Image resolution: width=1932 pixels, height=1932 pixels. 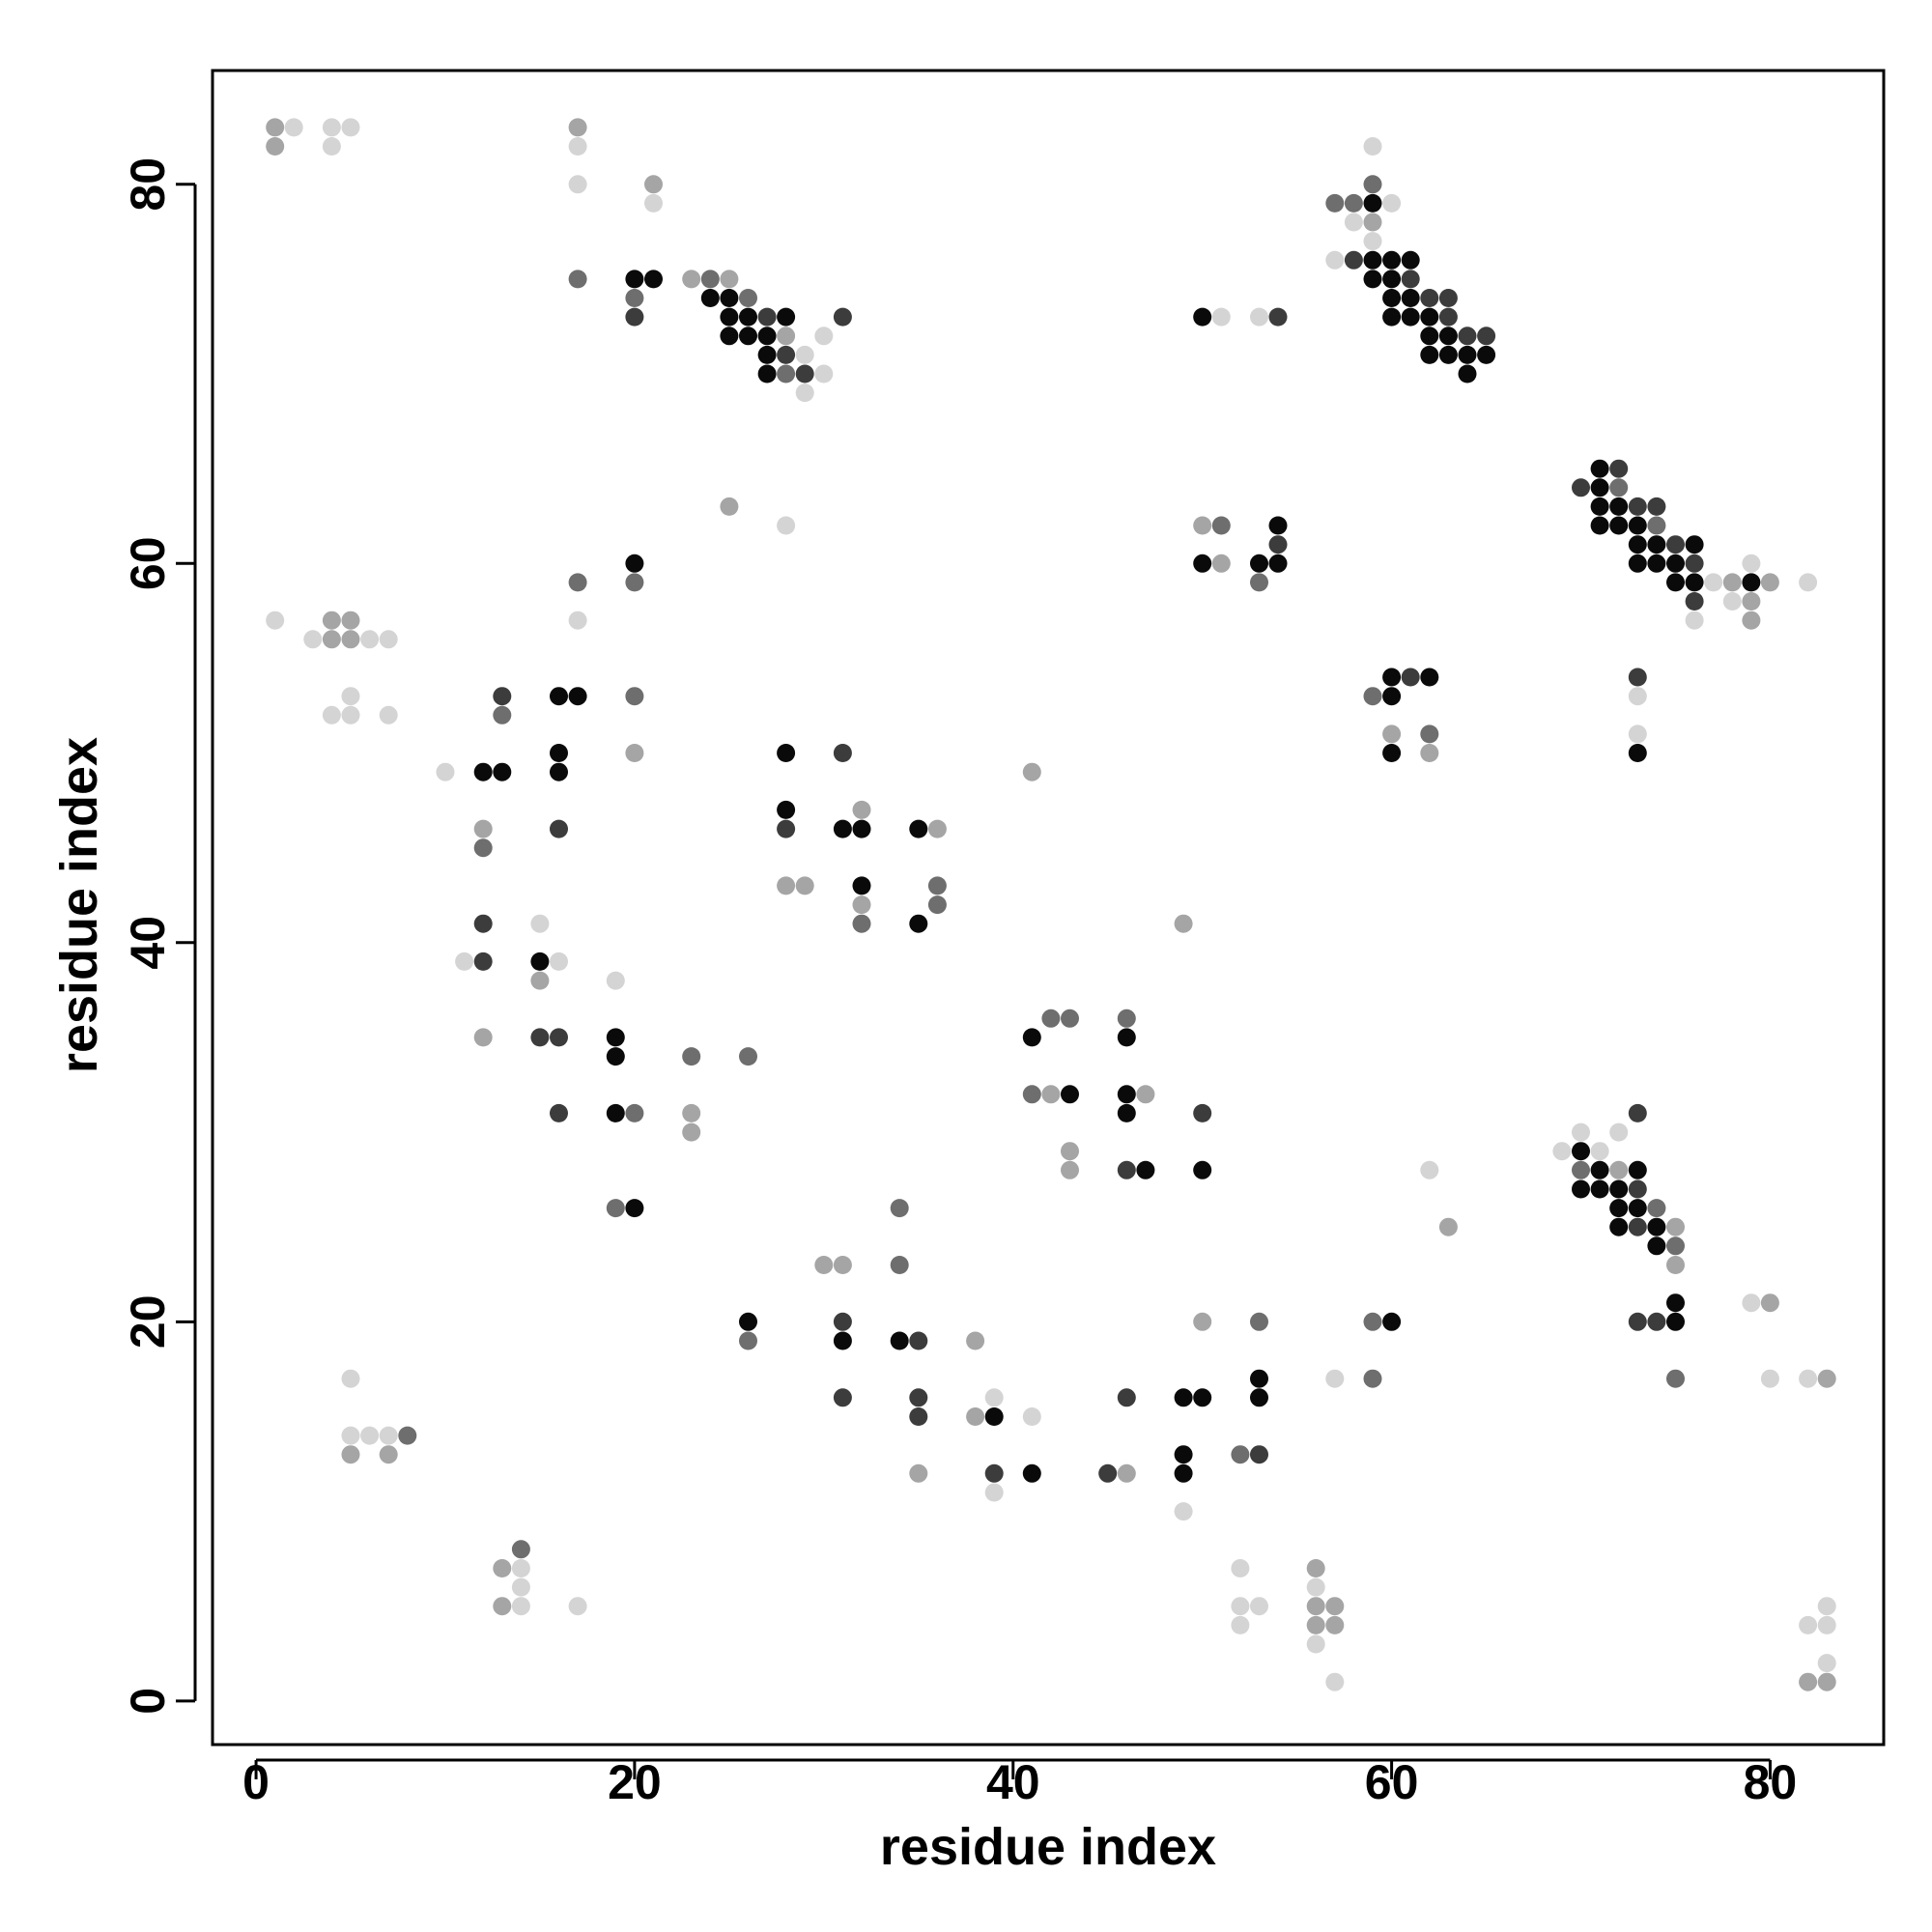 What do you see at coordinates (148, 563) in the screenshot?
I see `y-tick-label: 60` at bounding box center [148, 563].